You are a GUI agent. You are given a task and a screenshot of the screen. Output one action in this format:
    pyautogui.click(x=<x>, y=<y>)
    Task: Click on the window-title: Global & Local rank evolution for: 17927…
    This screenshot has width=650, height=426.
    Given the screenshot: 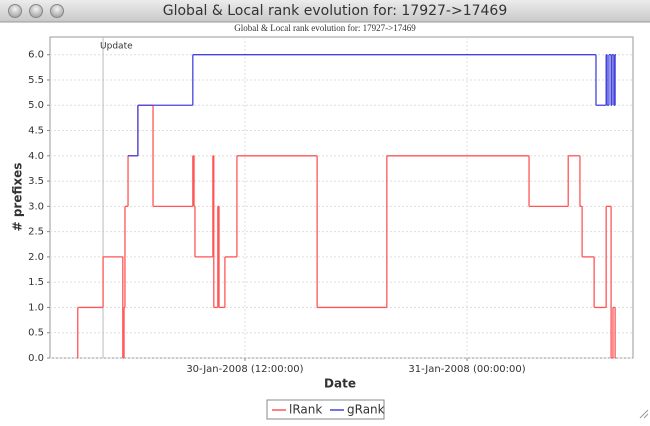 What is the action you would take?
    pyautogui.click(x=335, y=11)
    